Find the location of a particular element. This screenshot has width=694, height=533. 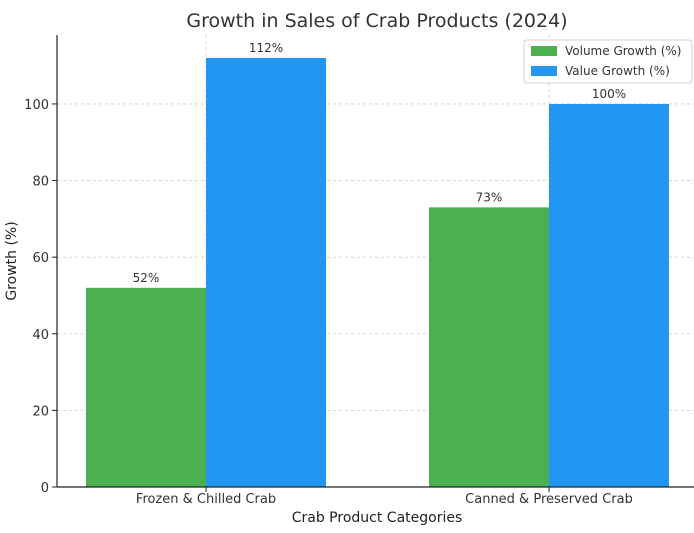

legend-swatch-value is located at coordinates (544, 71).